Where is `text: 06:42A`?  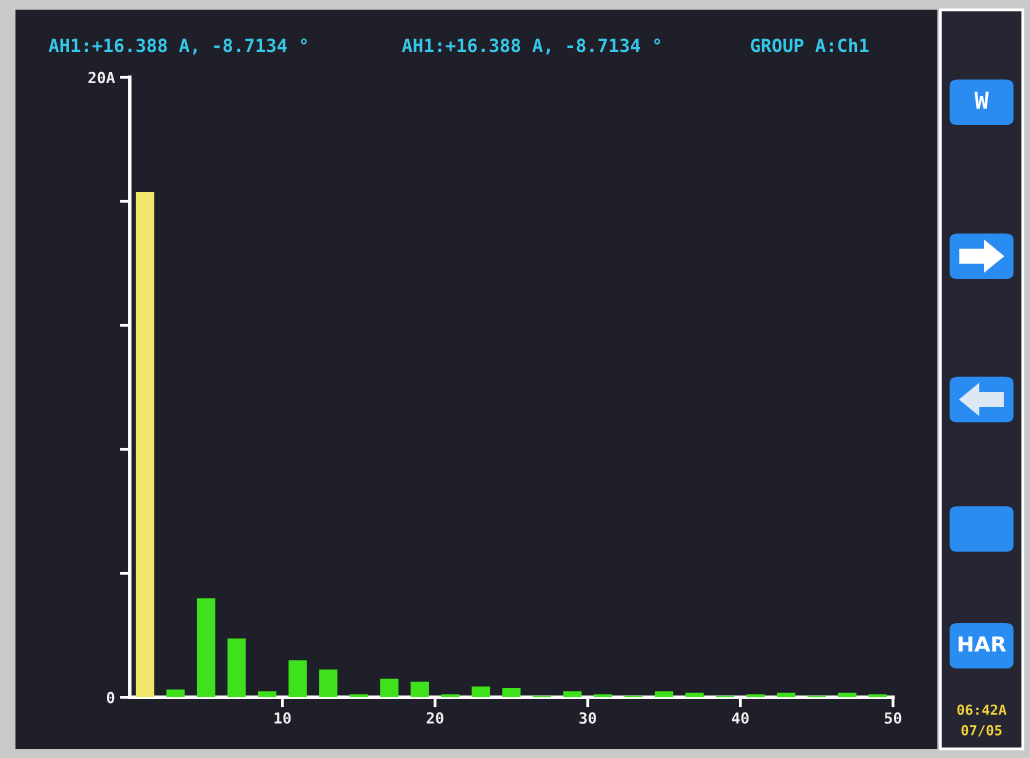 text: 06:42A is located at coordinates (982, 710).